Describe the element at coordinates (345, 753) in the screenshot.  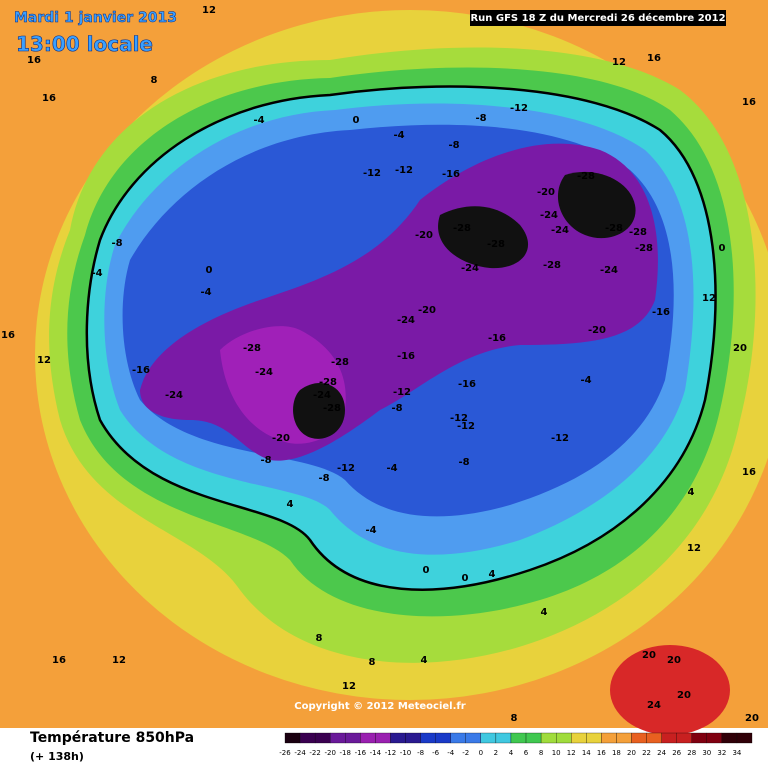
I see `legend-label: -18` at that location.